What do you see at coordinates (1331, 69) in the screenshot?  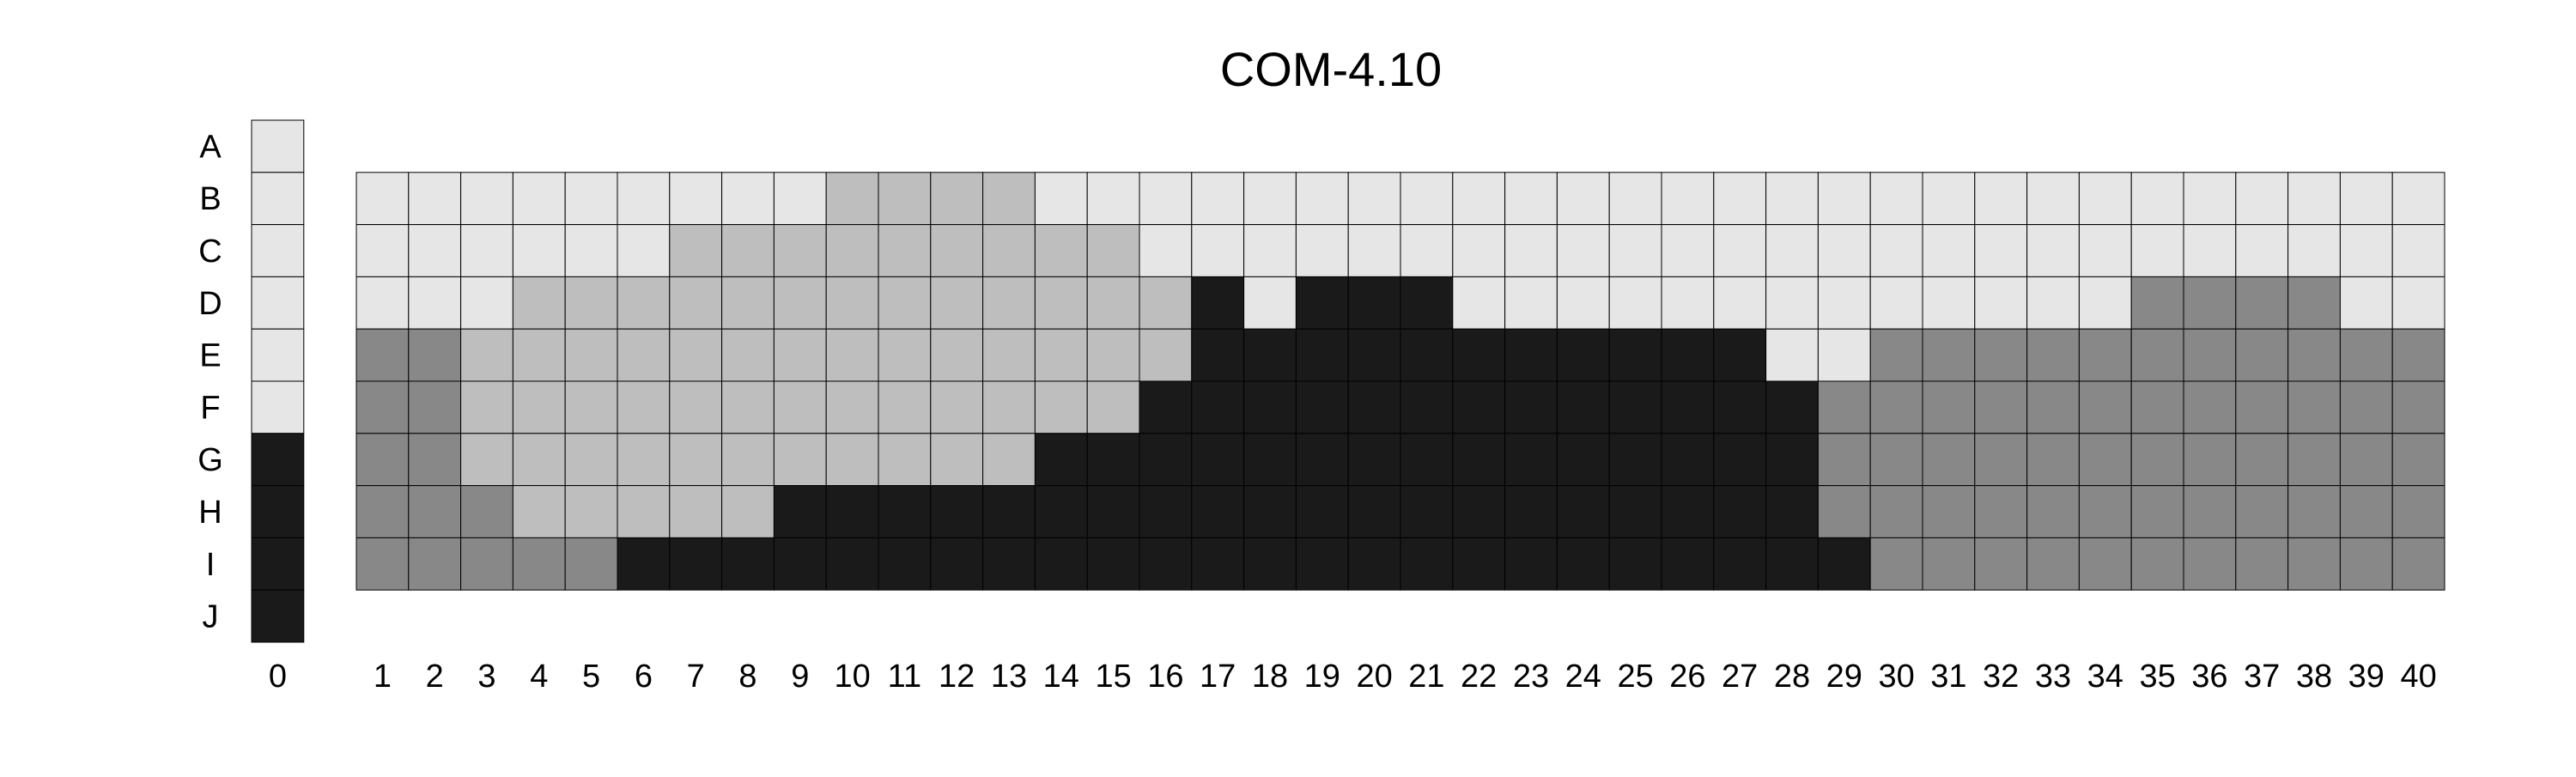 I see `chart-title: COM-4.10` at bounding box center [1331, 69].